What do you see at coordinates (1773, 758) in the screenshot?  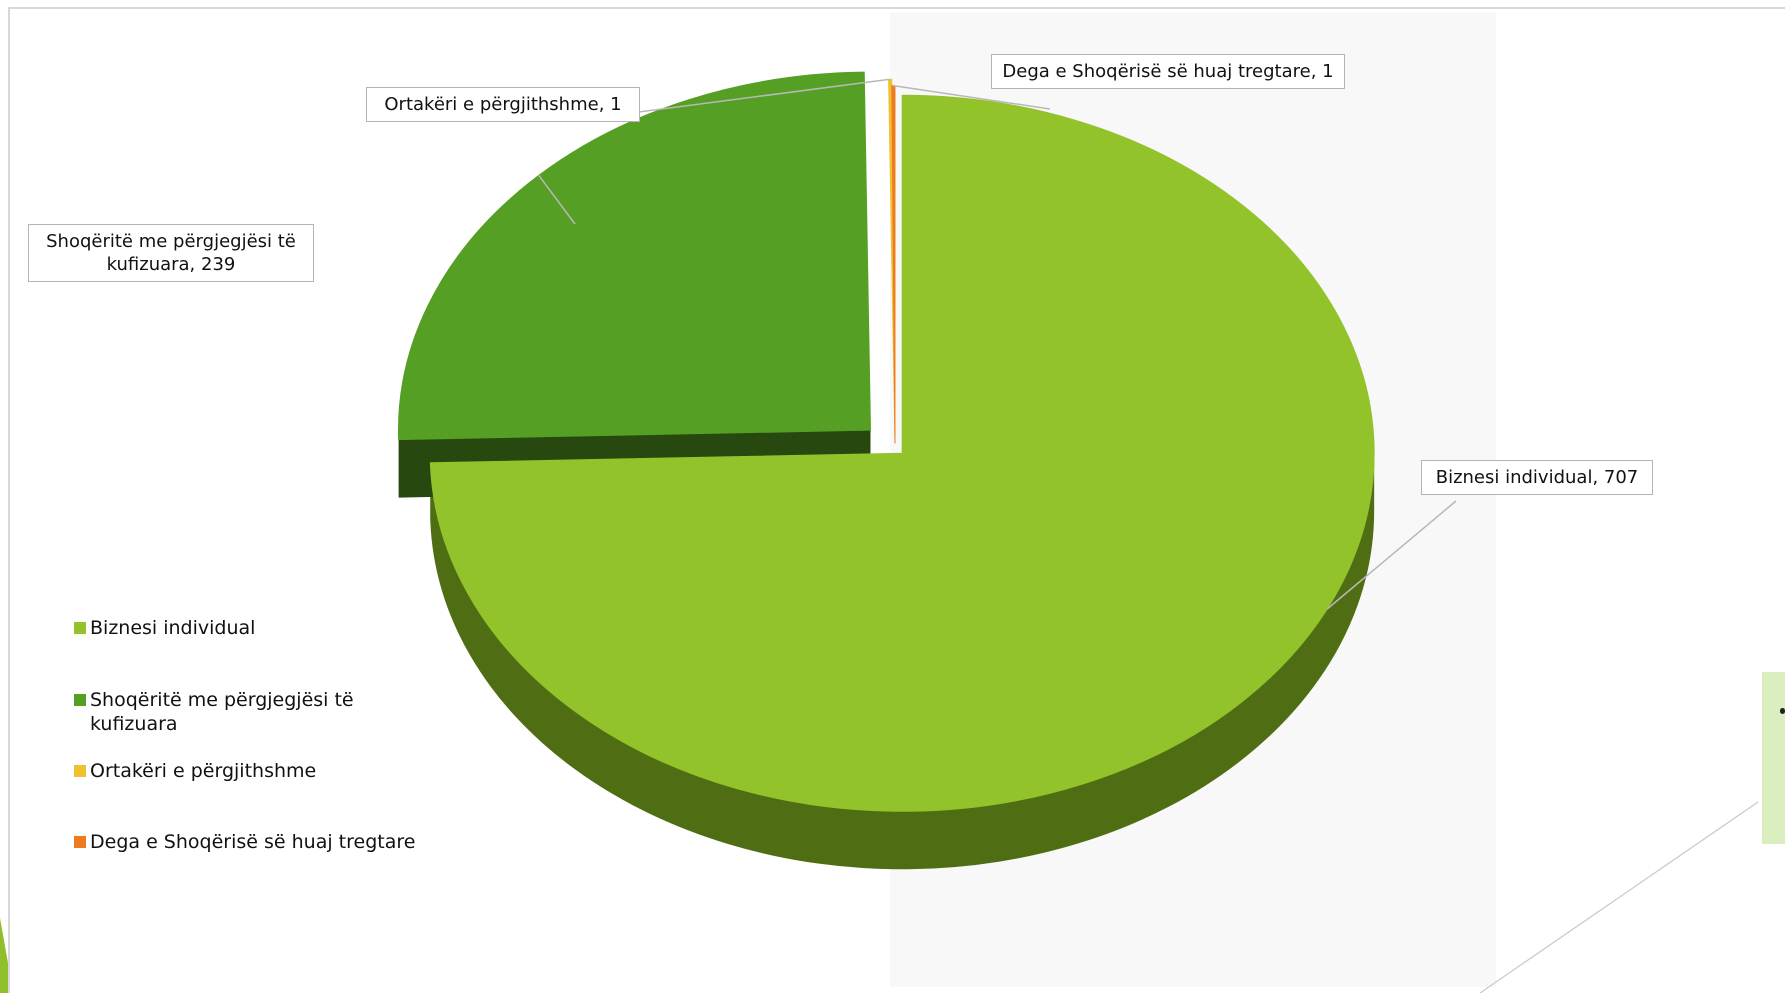 I see `slide-side-tab` at bounding box center [1773, 758].